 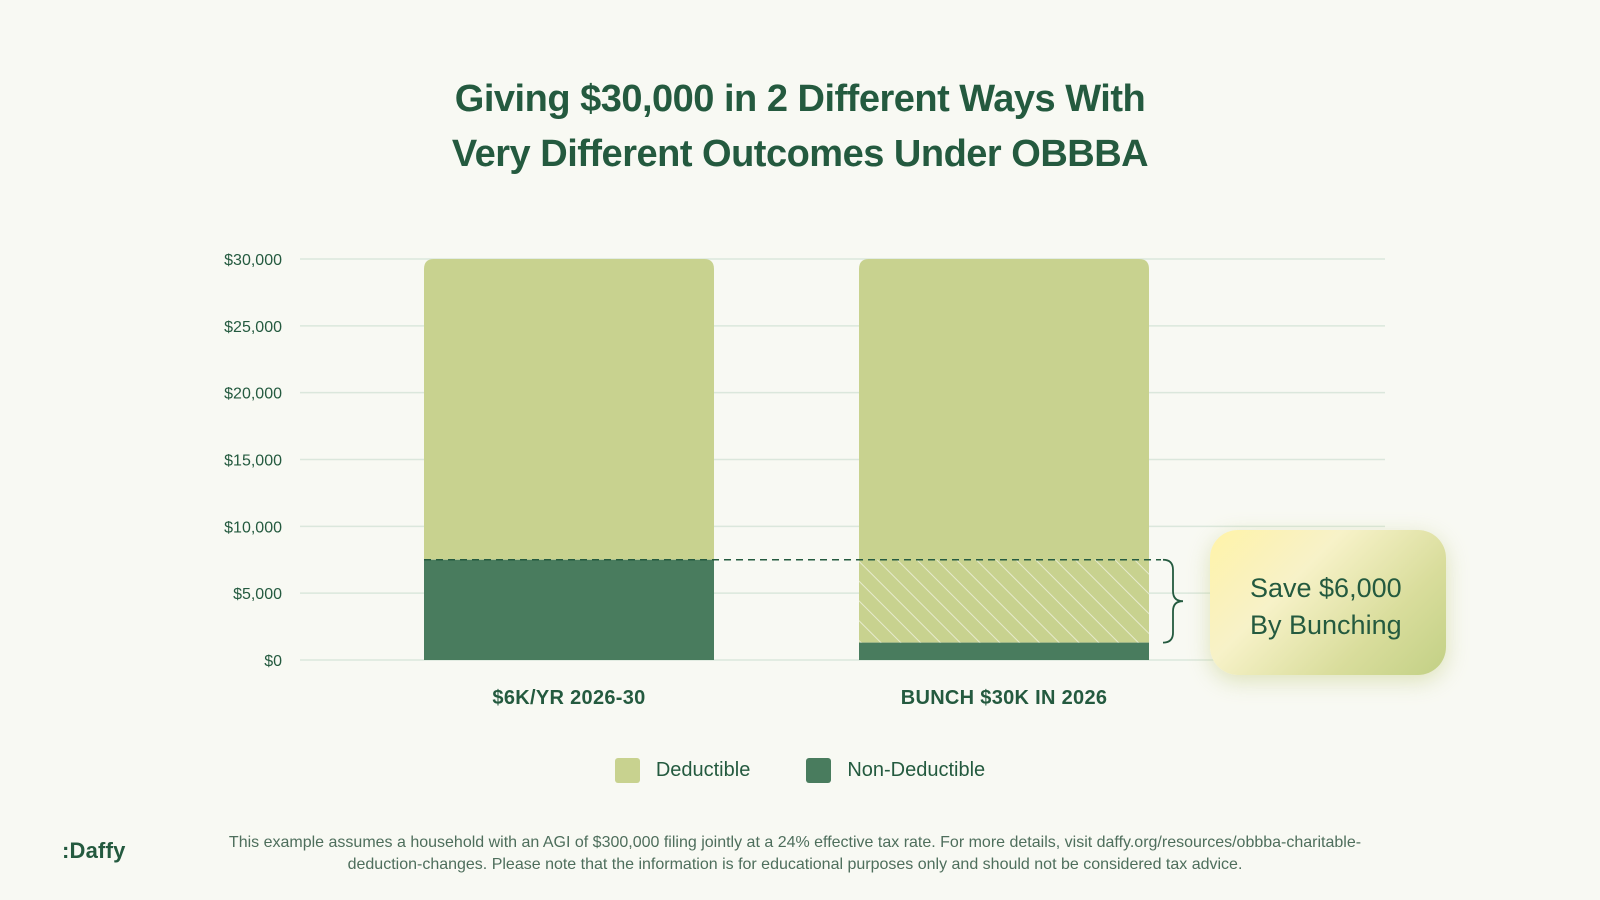 What do you see at coordinates (273, 661) in the screenshot?
I see `y-tick-label: $0` at bounding box center [273, 661].